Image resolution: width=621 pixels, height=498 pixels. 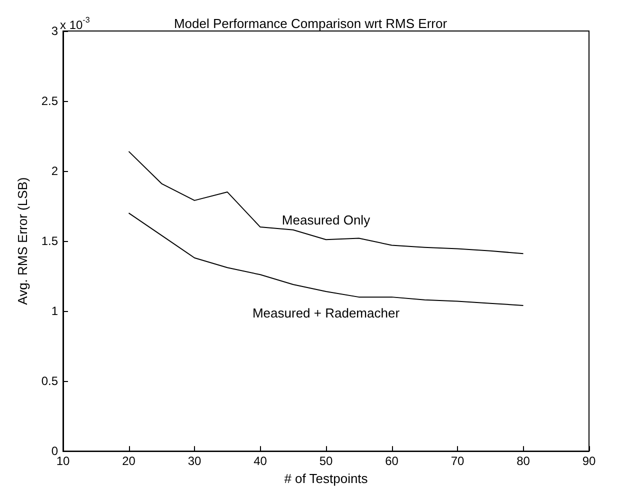 I want to click on y-tick-label: 0.5, so click(x=49, y=381).